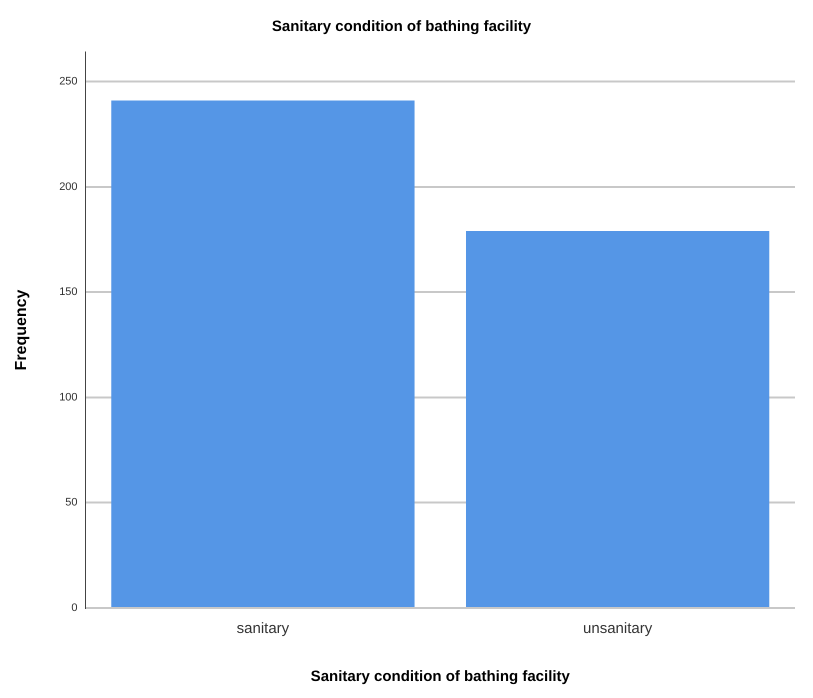  Describe the element at coordinates (21, 329) in the screenshot. I see `y-axis-title: Frequency` at that location.